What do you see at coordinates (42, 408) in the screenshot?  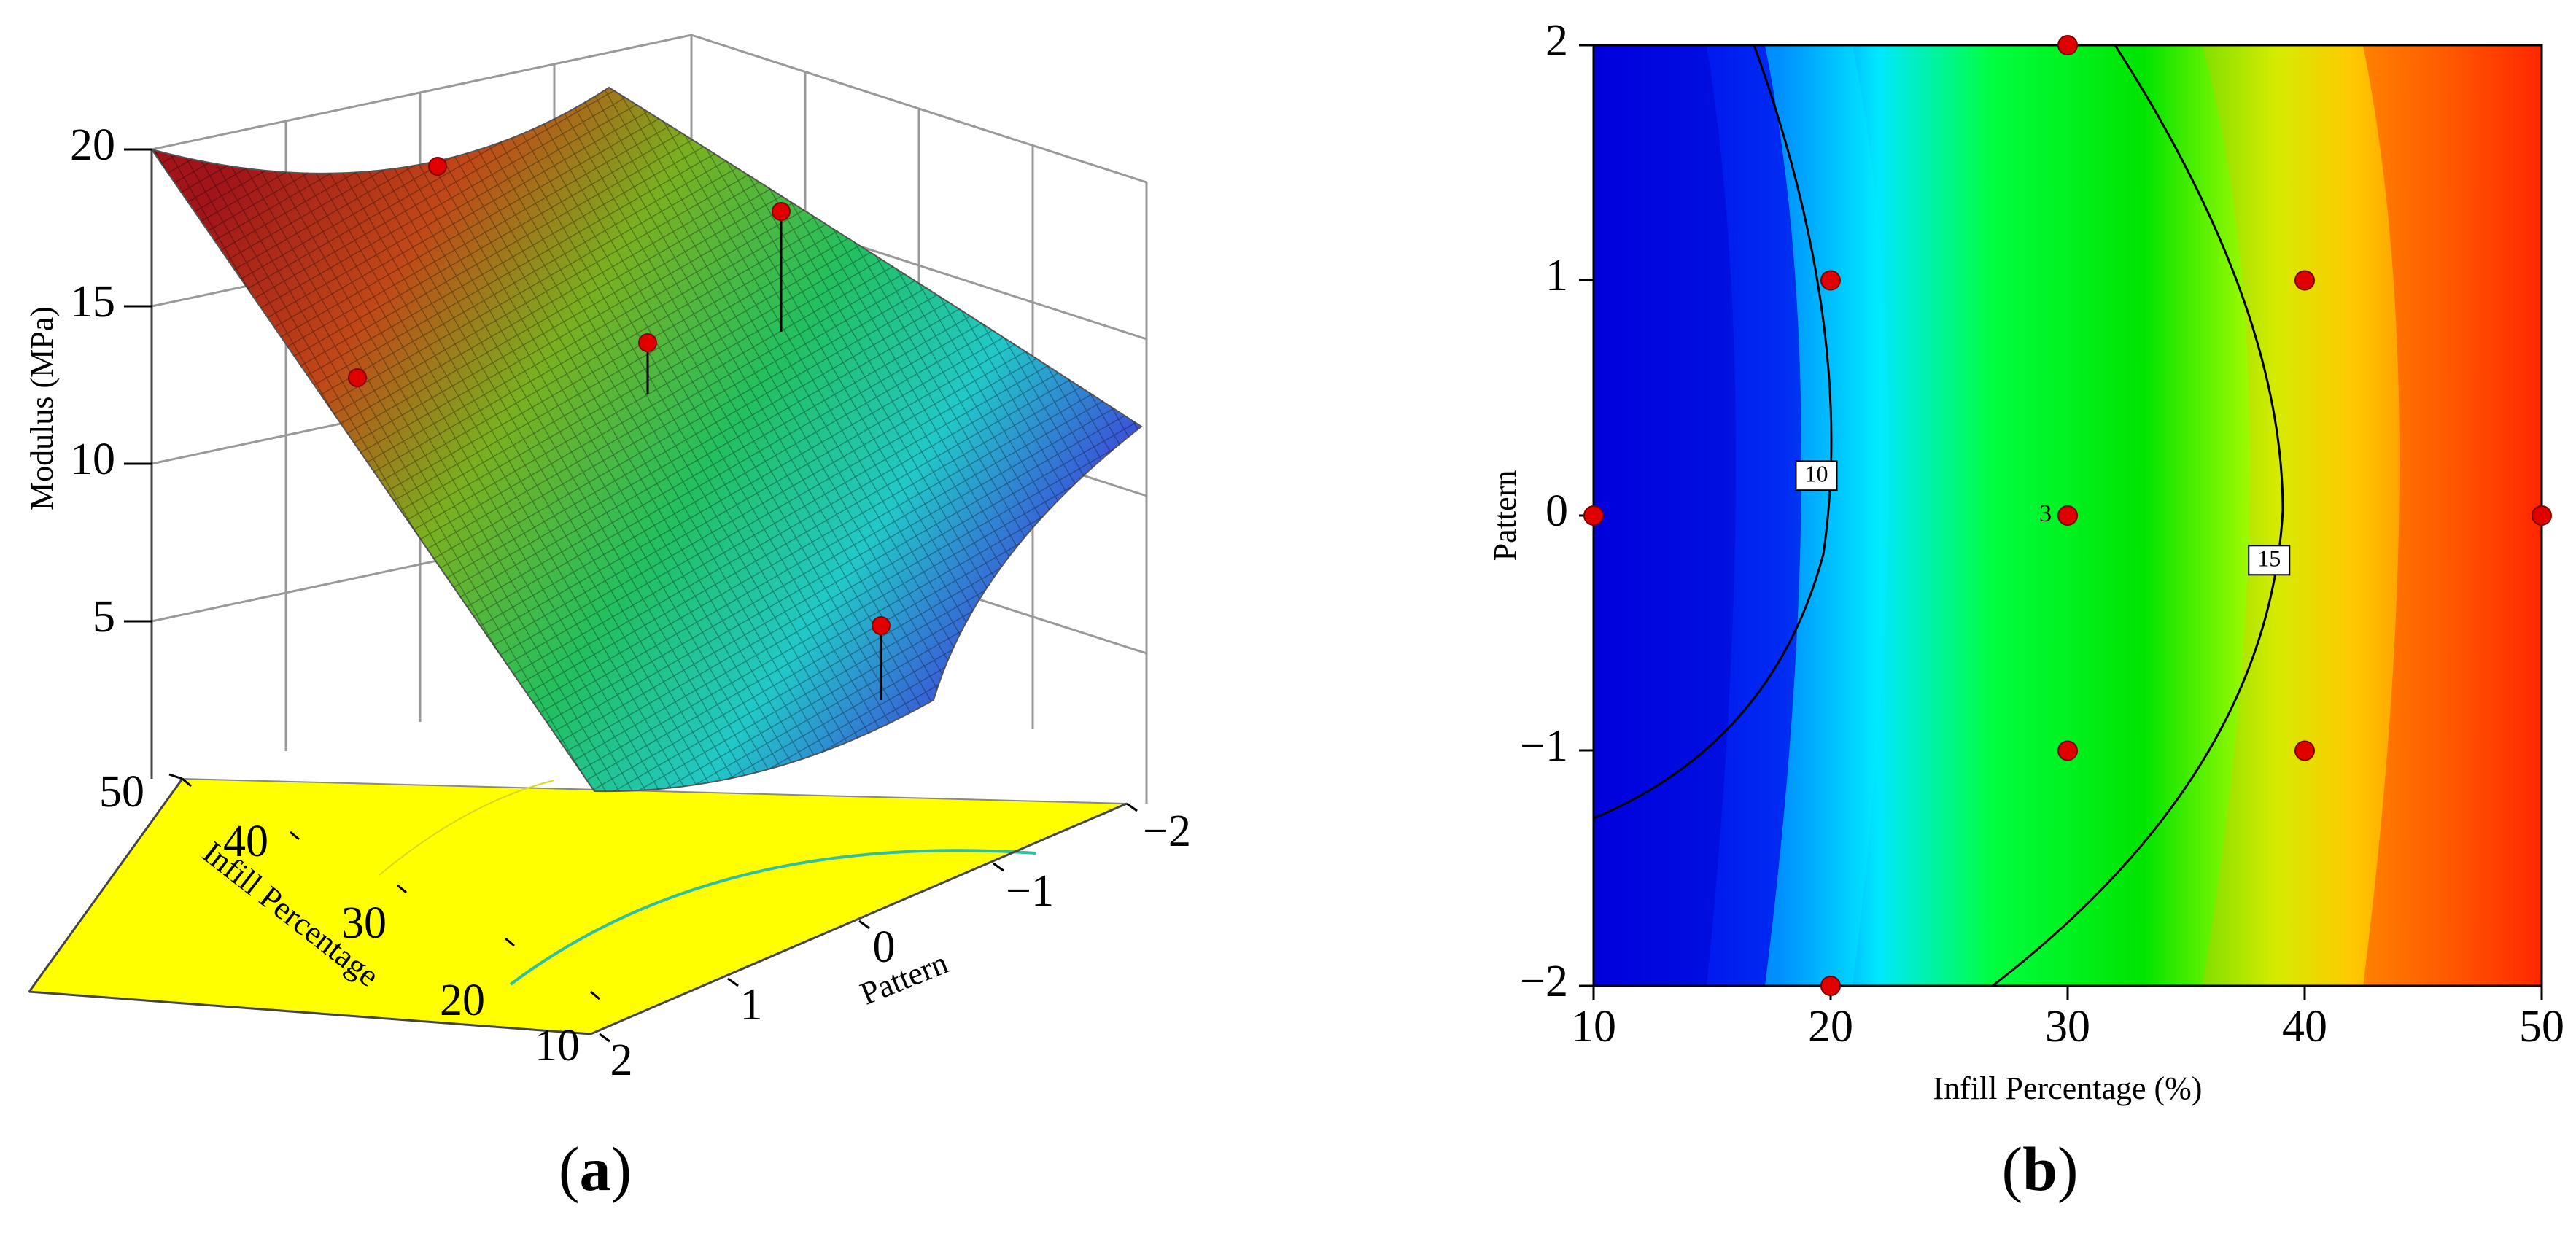 I see `z-axis-label: Modulus (MPa)` at bounding box center [42, 408].